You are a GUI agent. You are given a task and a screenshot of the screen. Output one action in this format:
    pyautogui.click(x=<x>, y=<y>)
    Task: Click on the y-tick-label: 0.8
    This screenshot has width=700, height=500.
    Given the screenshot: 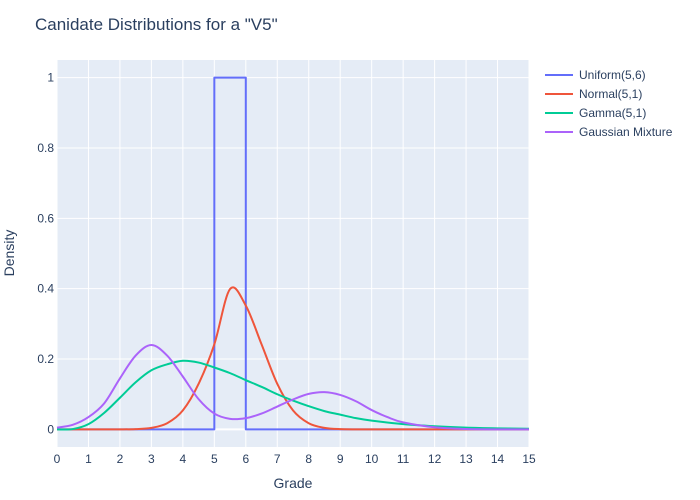 What is the action you would take?
    pyautogui.click(x=45, y=148)
    